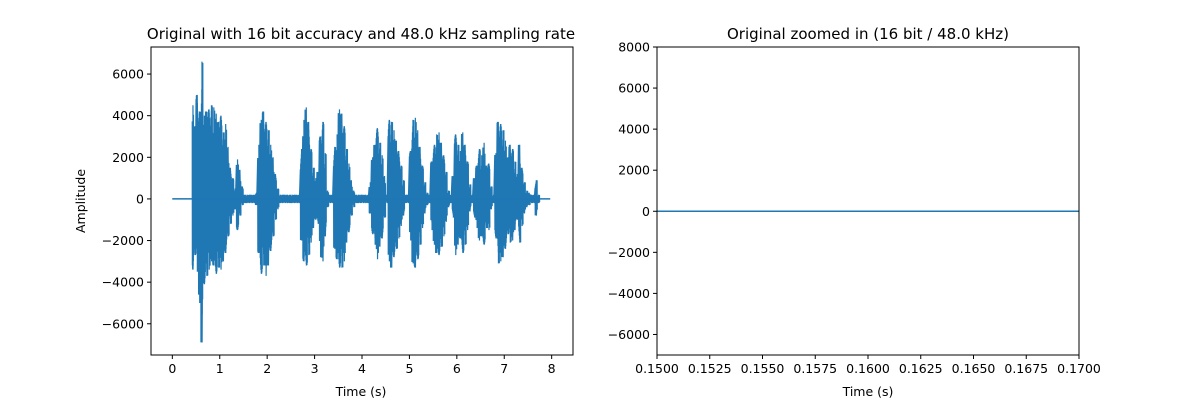 This screenshot has width=1200, height=400. What do you see at coordinates (172, 368) in the screenshot?
I see `x-tick-label: 0` at bounding box center [172, 368].